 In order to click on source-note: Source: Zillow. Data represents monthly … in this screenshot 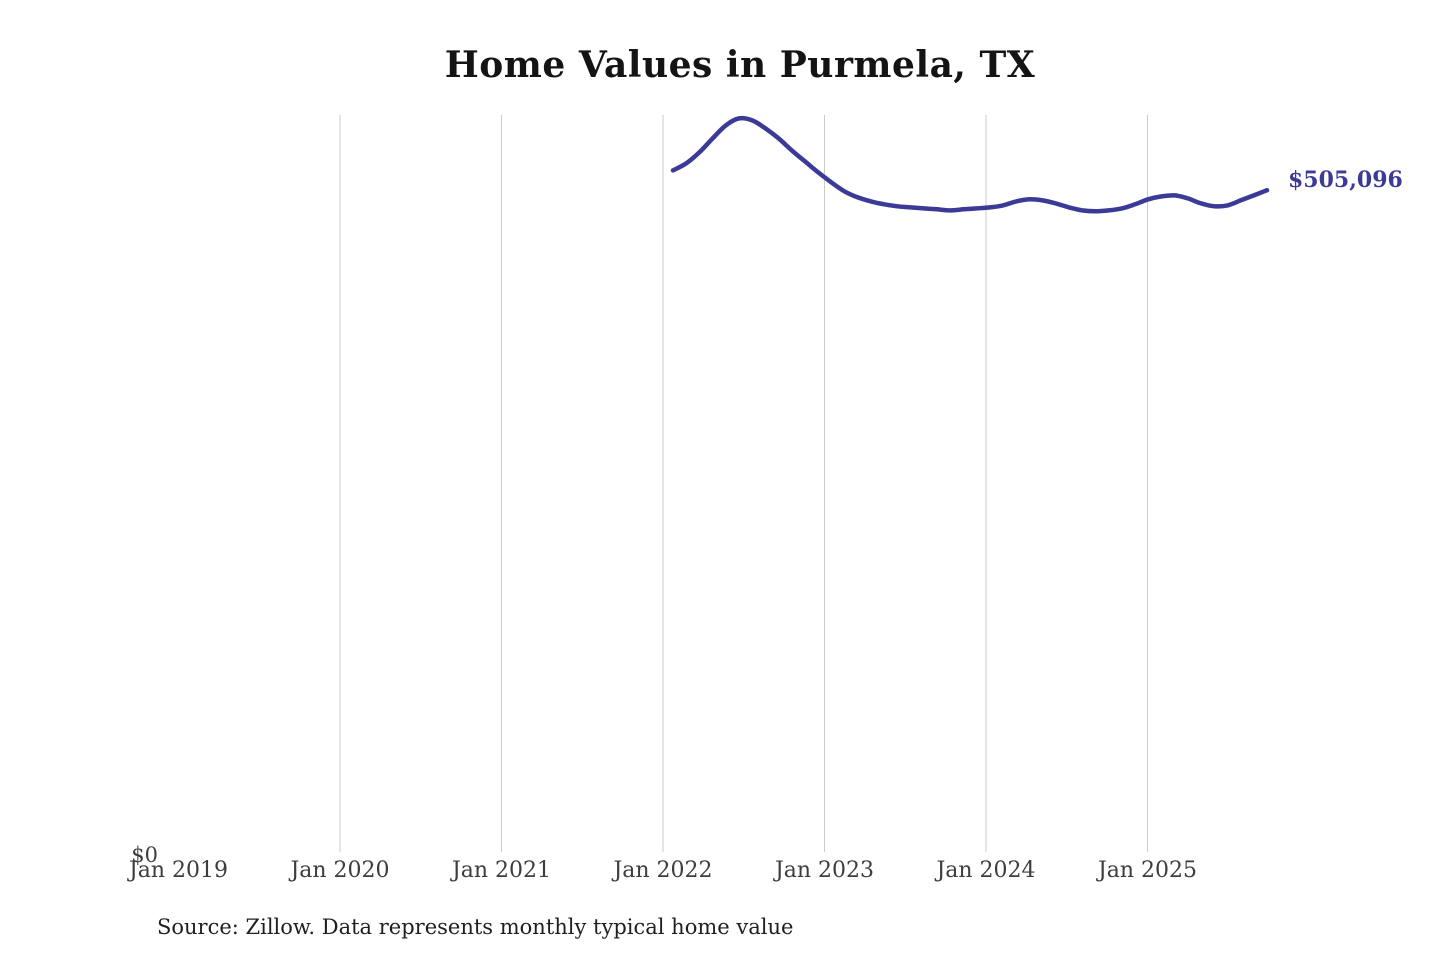, I will do `click(475, 927)`.